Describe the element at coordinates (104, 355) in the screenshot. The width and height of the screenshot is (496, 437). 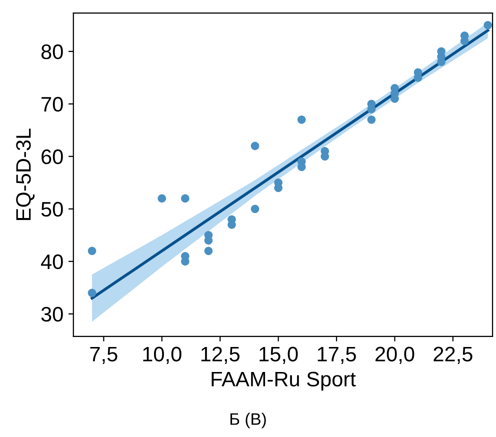
I see `x-tick-label: 7,5` at that location.